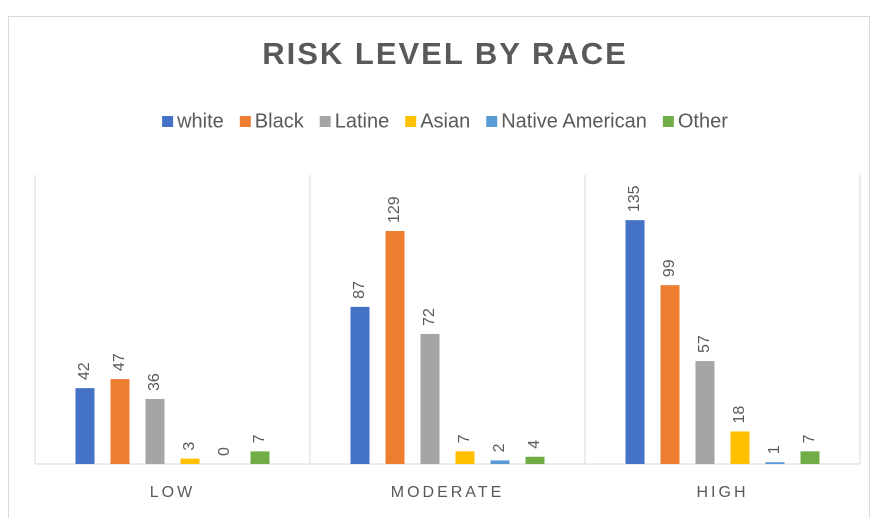 This screenshot has height=518, width=876. I want to click on data-label: 2, so click(499, 447).